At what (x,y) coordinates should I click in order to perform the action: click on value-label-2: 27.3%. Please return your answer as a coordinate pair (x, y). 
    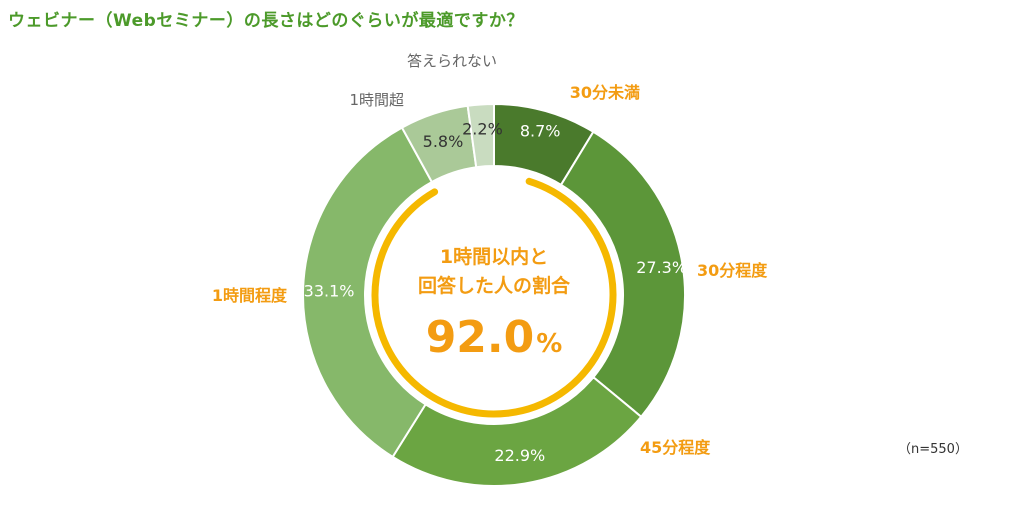
    Looking at the image, I should click on (661, 267).